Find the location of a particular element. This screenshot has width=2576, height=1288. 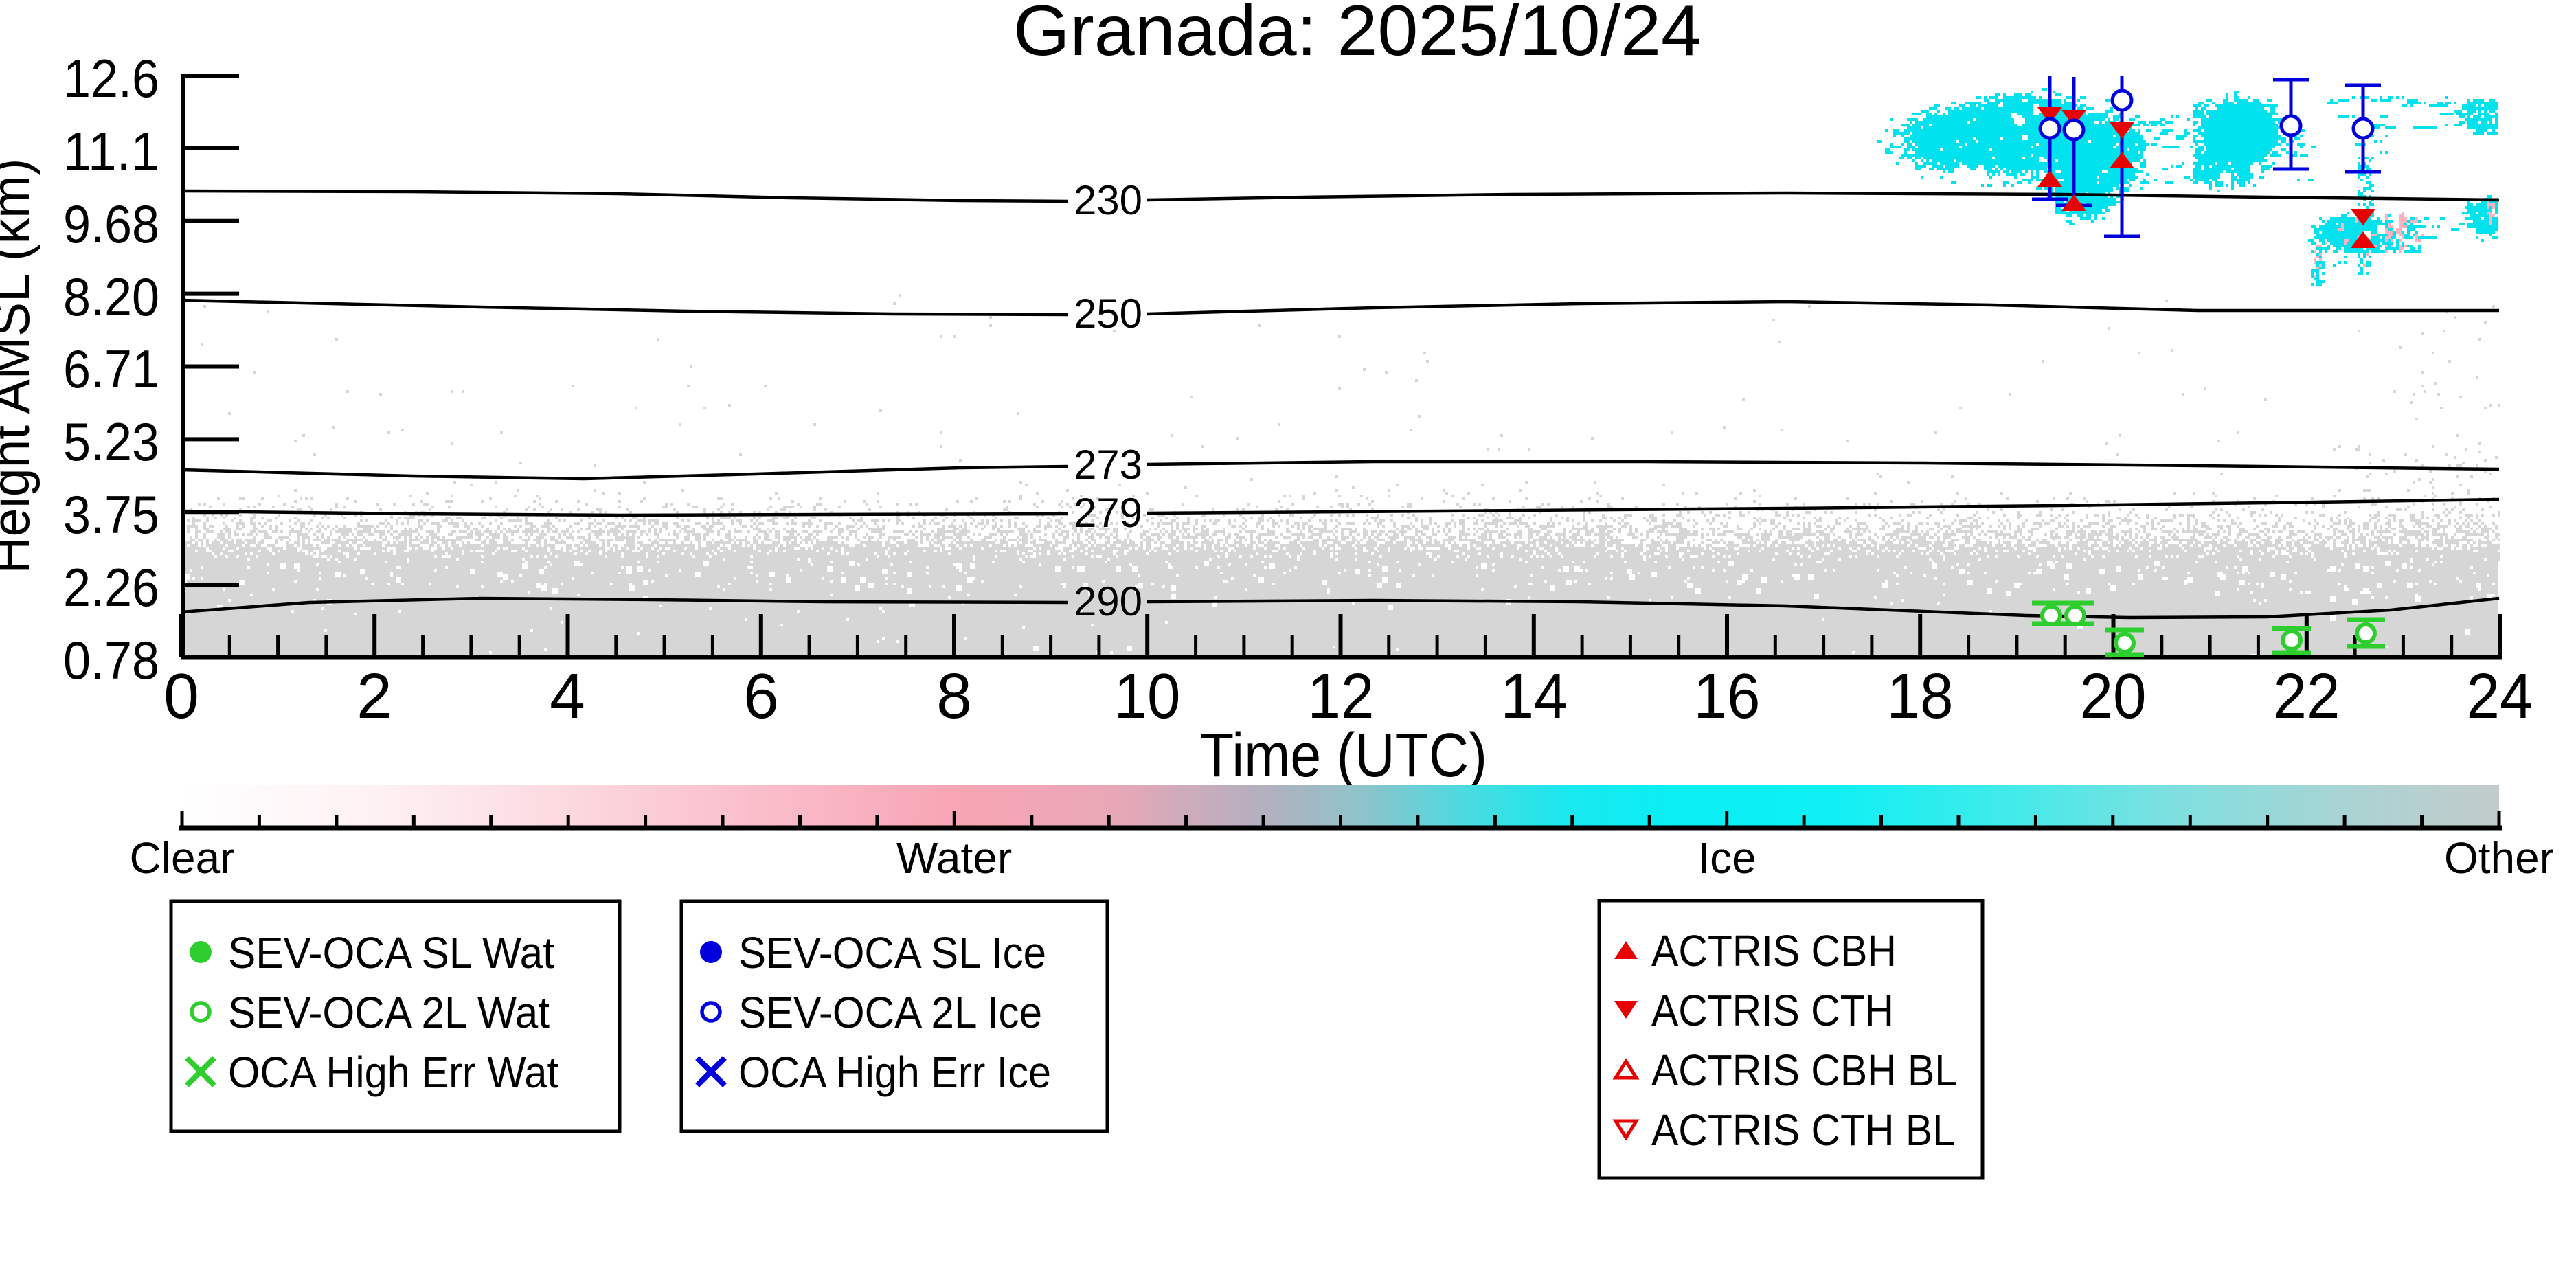

svg-text: 6.71 is located at coordinates (111, 369).